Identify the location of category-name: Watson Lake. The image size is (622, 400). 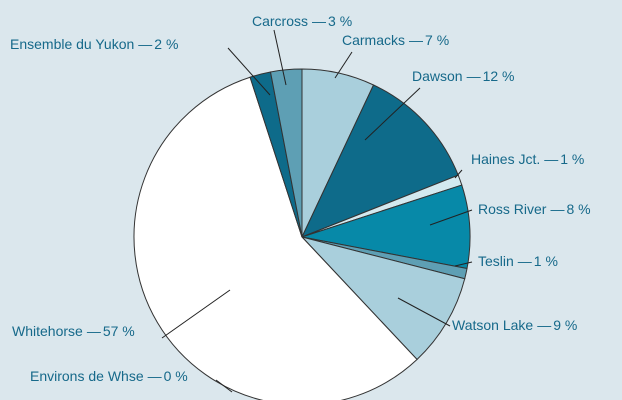
(492, 325).